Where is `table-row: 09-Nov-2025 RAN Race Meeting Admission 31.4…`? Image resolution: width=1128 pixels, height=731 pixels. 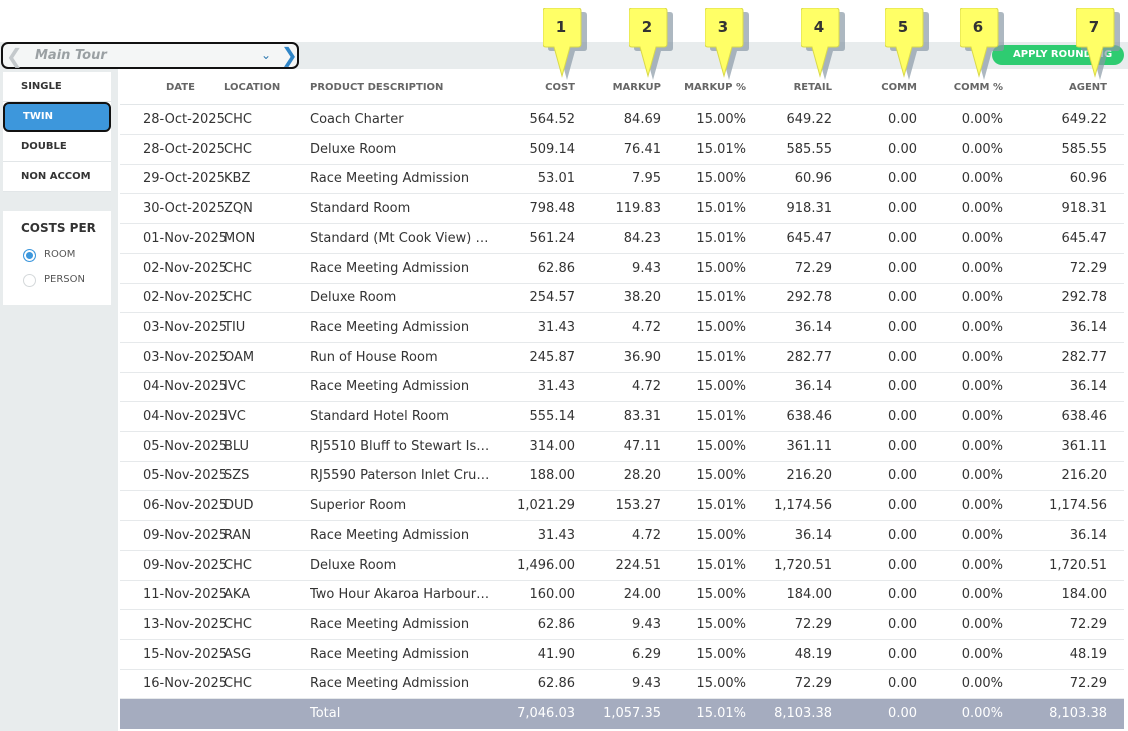 table-row: 09-Nov-2025 RAN Race Meeting Admission 31.4… is located at coordinates (622, 536).